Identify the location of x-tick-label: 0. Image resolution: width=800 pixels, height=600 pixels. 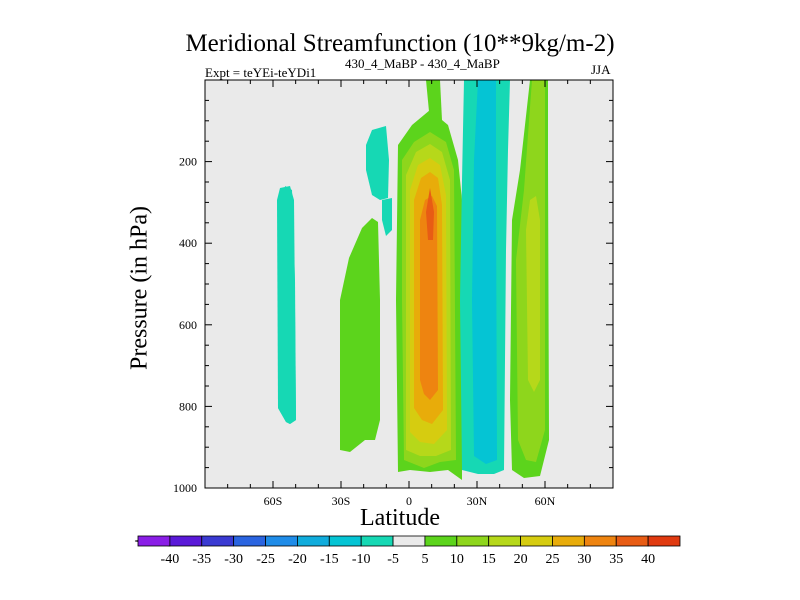
(409, 501).